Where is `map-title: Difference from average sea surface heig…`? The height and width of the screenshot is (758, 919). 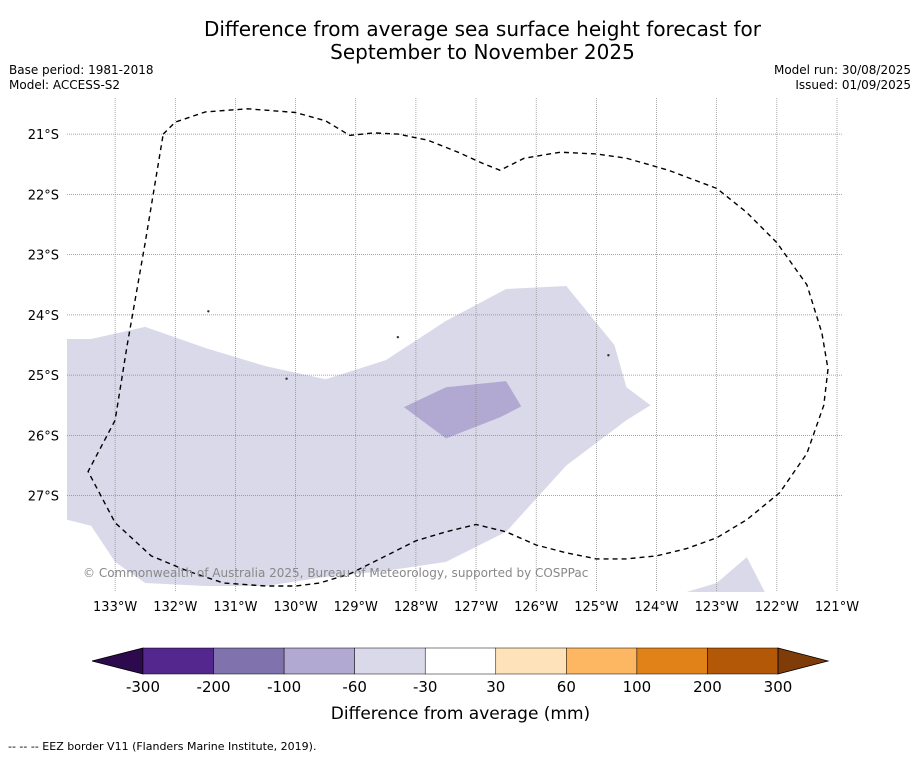 map-title: Difference from average sea surface heig… is located at coordinates (459, 41).